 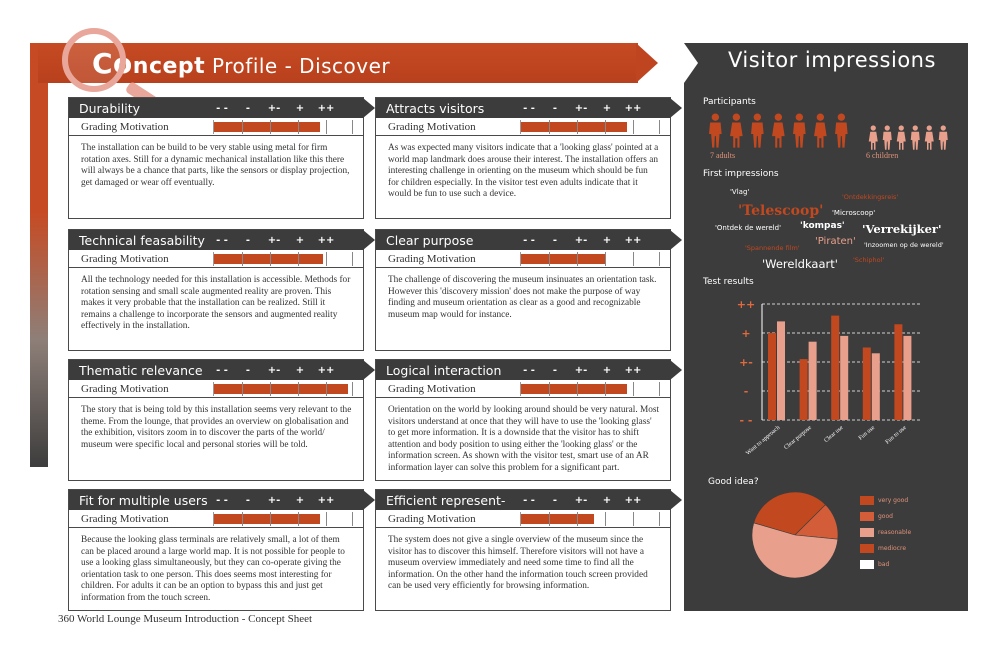 I want to click on impression-word: 'Schiphol', so click(x=869, y=260).